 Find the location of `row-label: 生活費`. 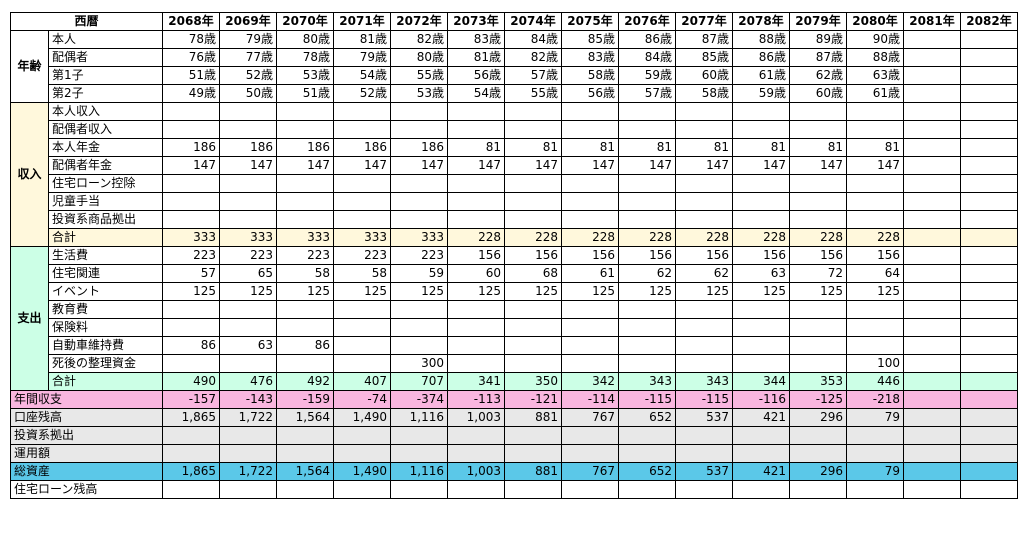

row-label: 生活費 is located at coordinates (105, 255).